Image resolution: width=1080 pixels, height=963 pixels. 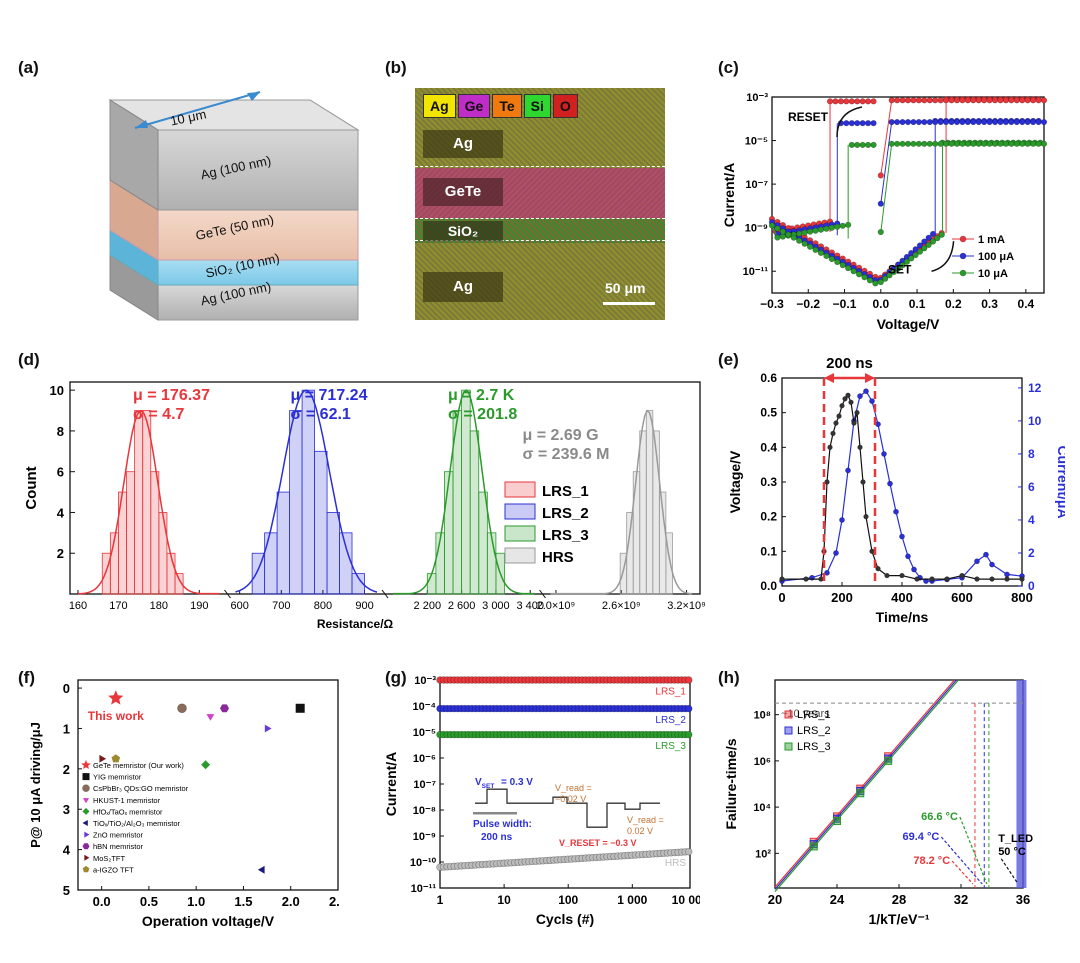 I want to click on x-tick-label: 2 200, so click(x=428, y=606).